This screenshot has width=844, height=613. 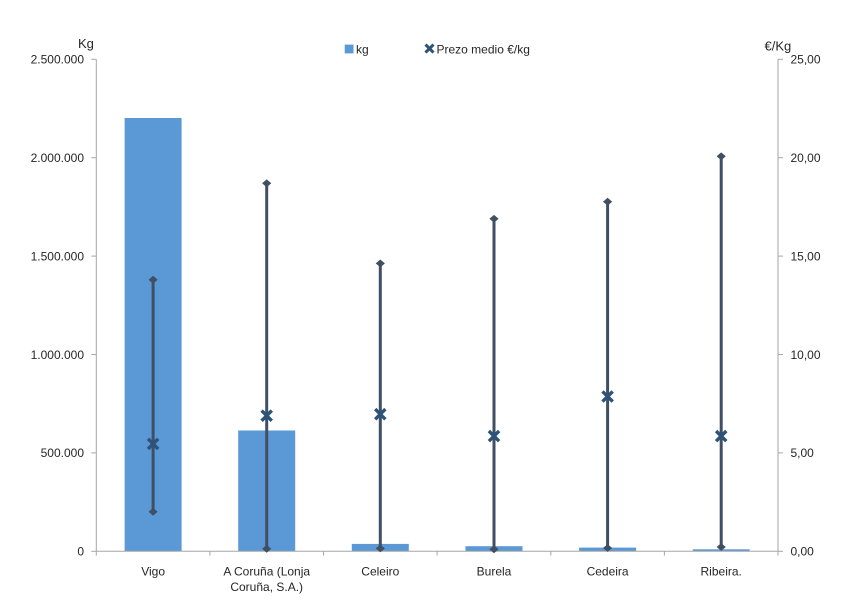 I want to click on svg-text: Cedeira, so click(x=608, y=571).